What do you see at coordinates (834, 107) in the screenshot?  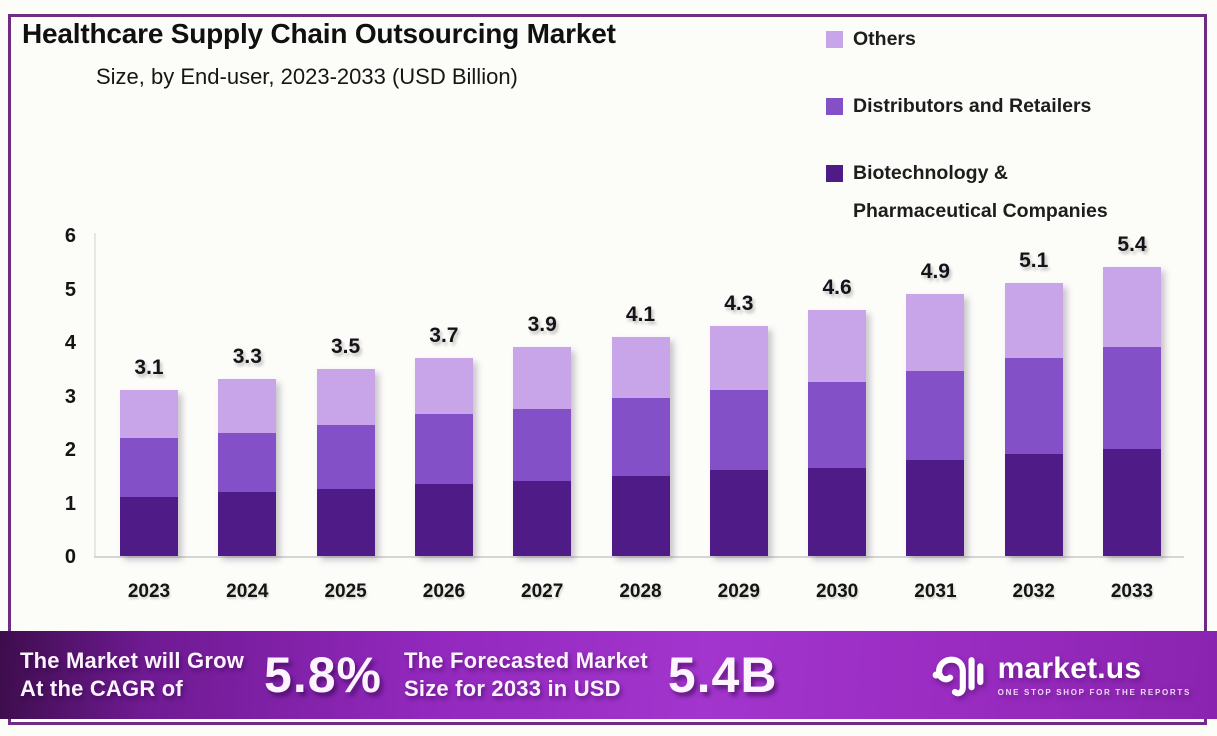 I see `legend-swatch-distributors-retailers` at bounding box center [834, 107].